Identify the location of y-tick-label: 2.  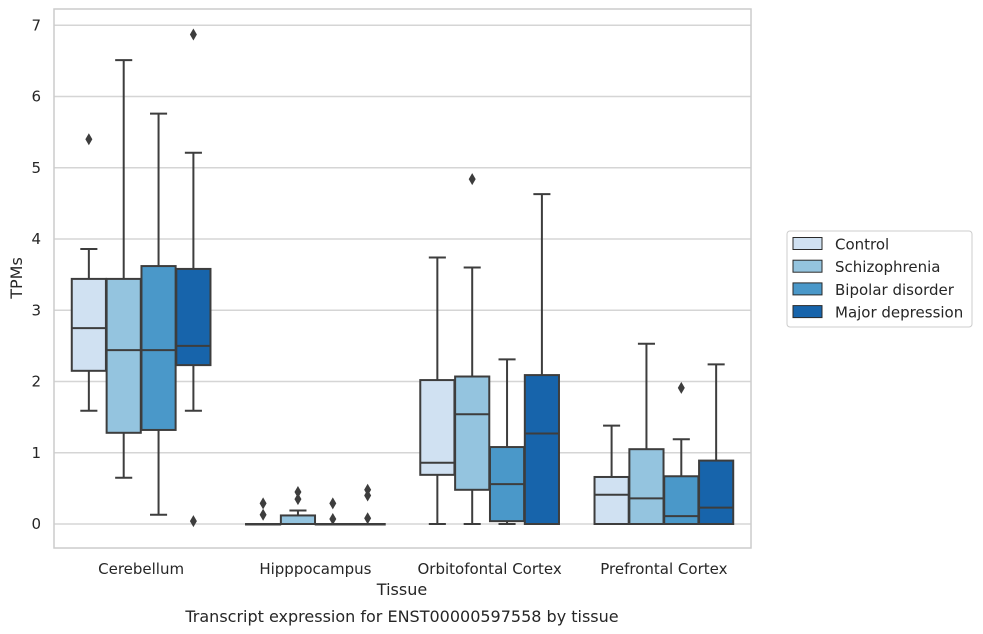
(36, 382).